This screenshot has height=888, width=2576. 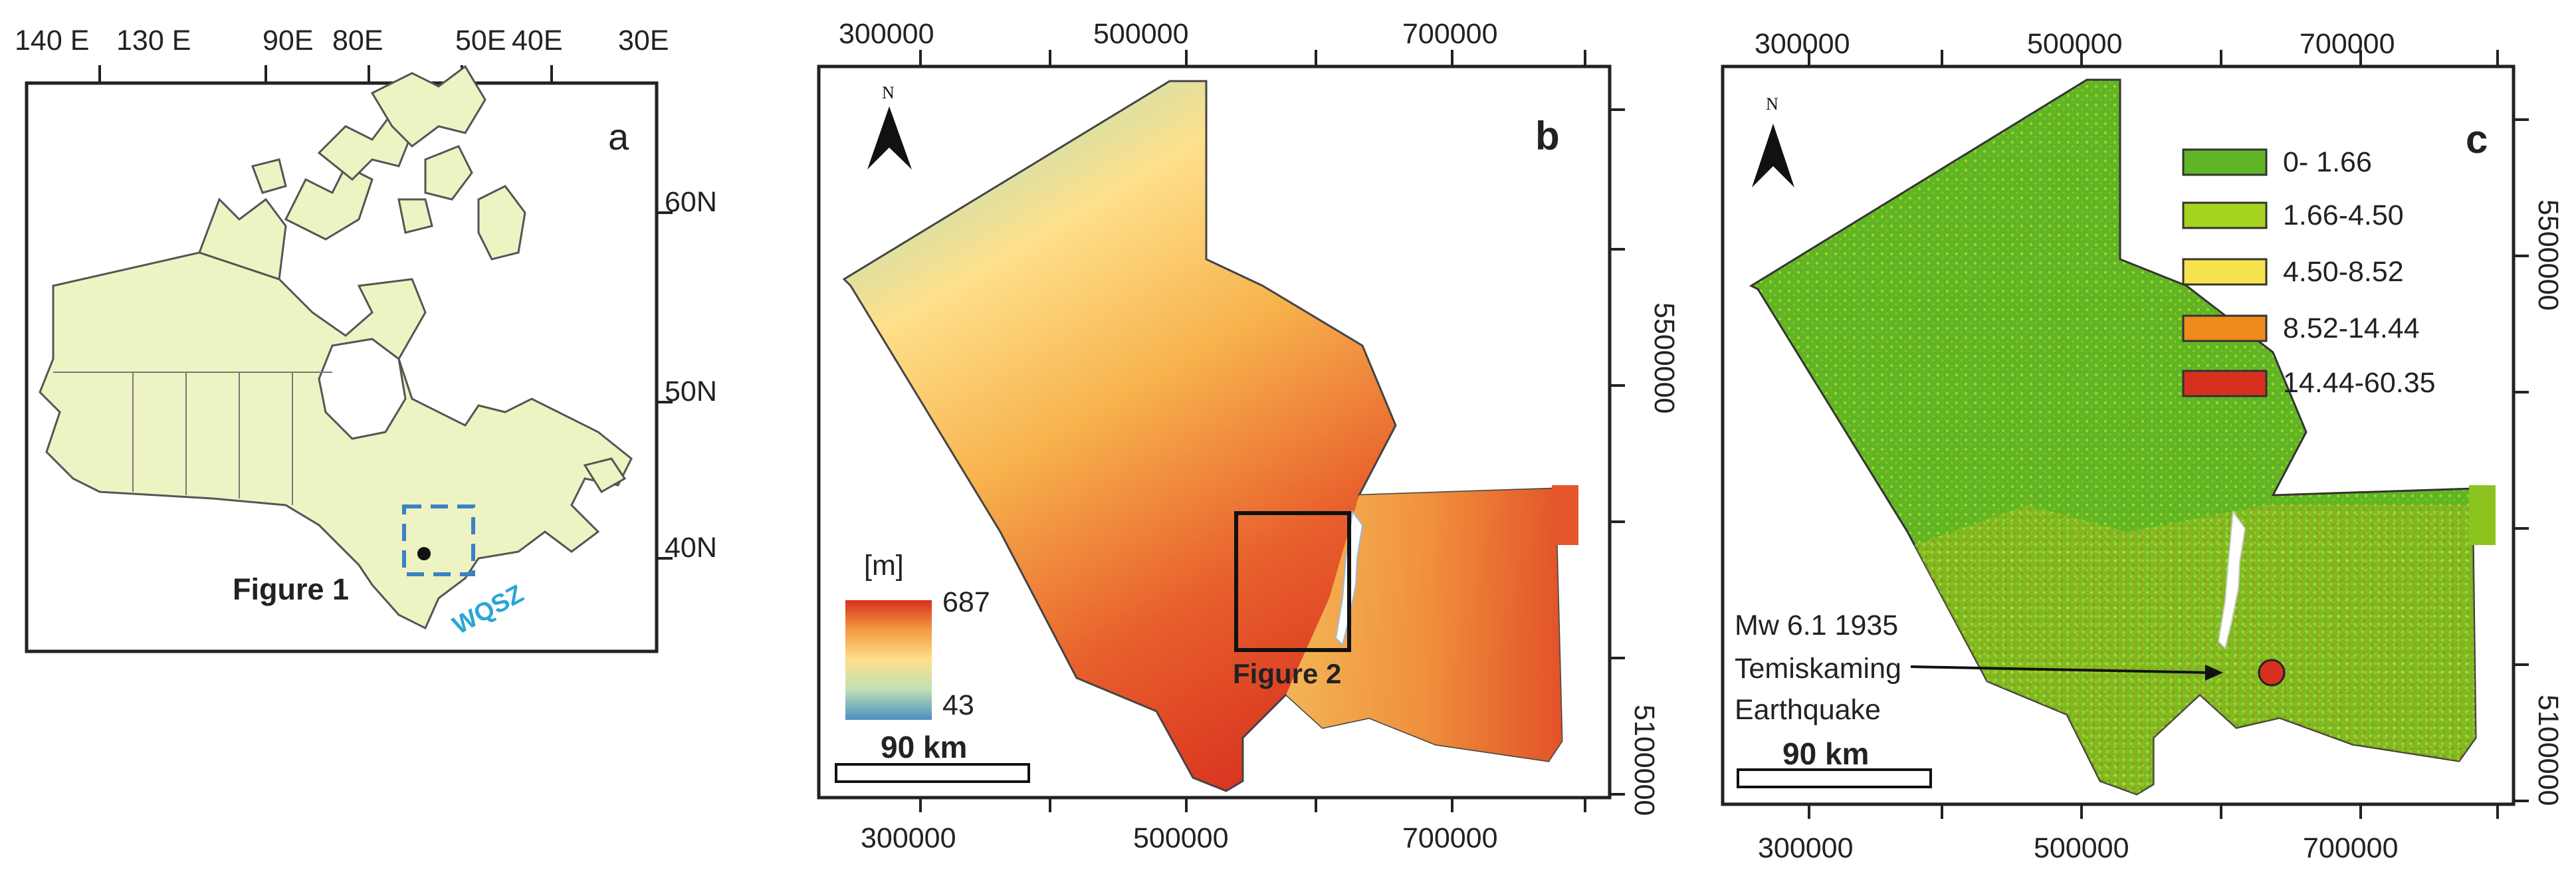 I want to click on b-legend-ramp, so click(x=888, y=660).